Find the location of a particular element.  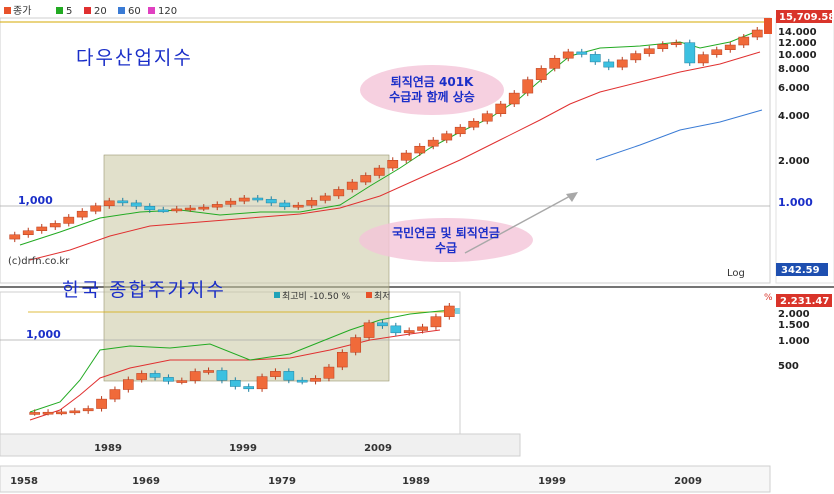

legend-label: 5 is located at coordinates (69, 11).